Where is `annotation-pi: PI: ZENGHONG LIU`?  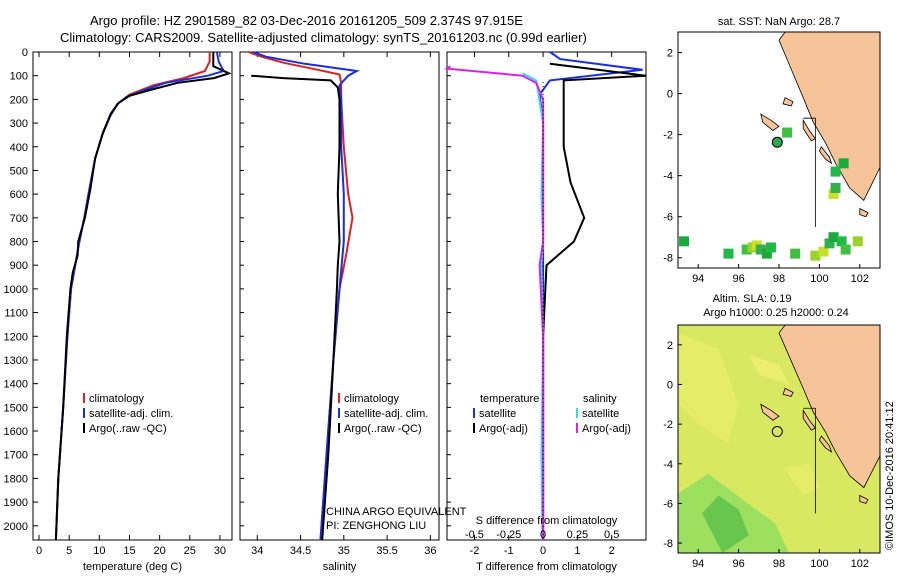 annotation-pi: PI: ZENGHONG LIU is located at coordinates (376, 526).